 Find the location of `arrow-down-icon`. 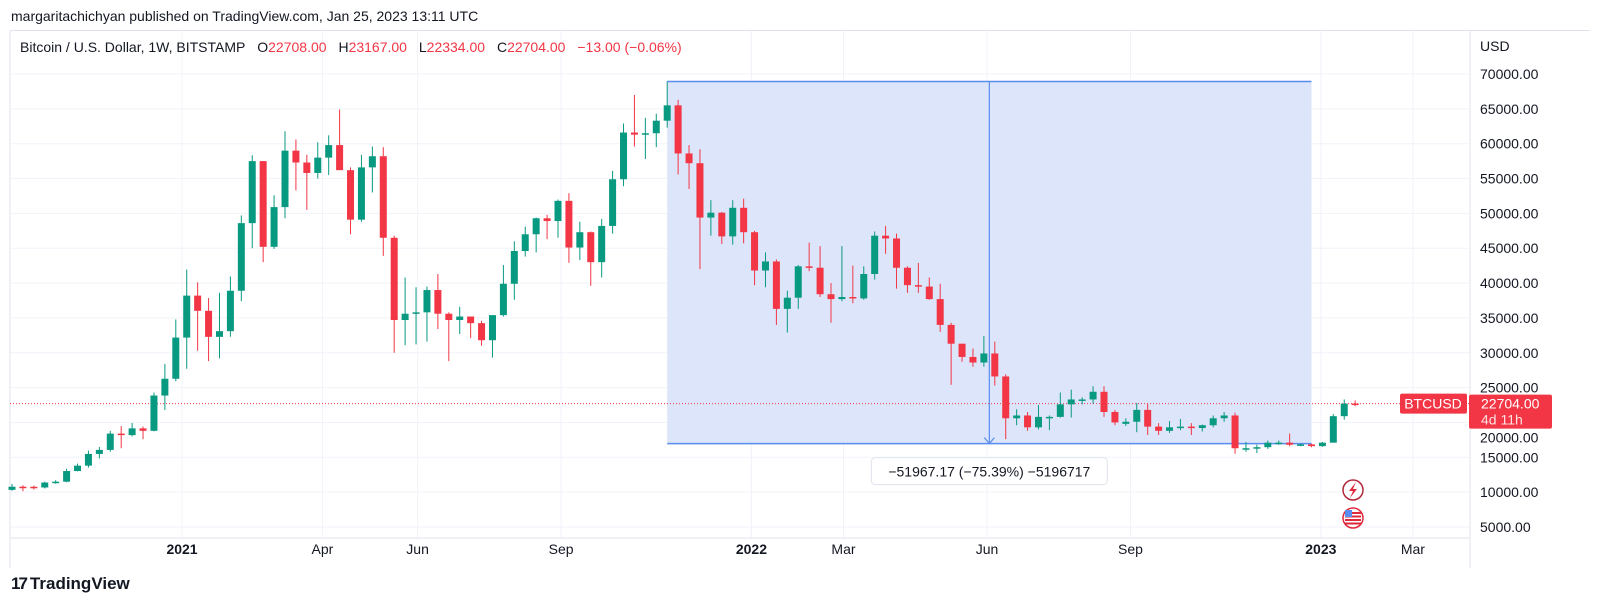

arrow-down-icon is located at coordinates (989, 441).